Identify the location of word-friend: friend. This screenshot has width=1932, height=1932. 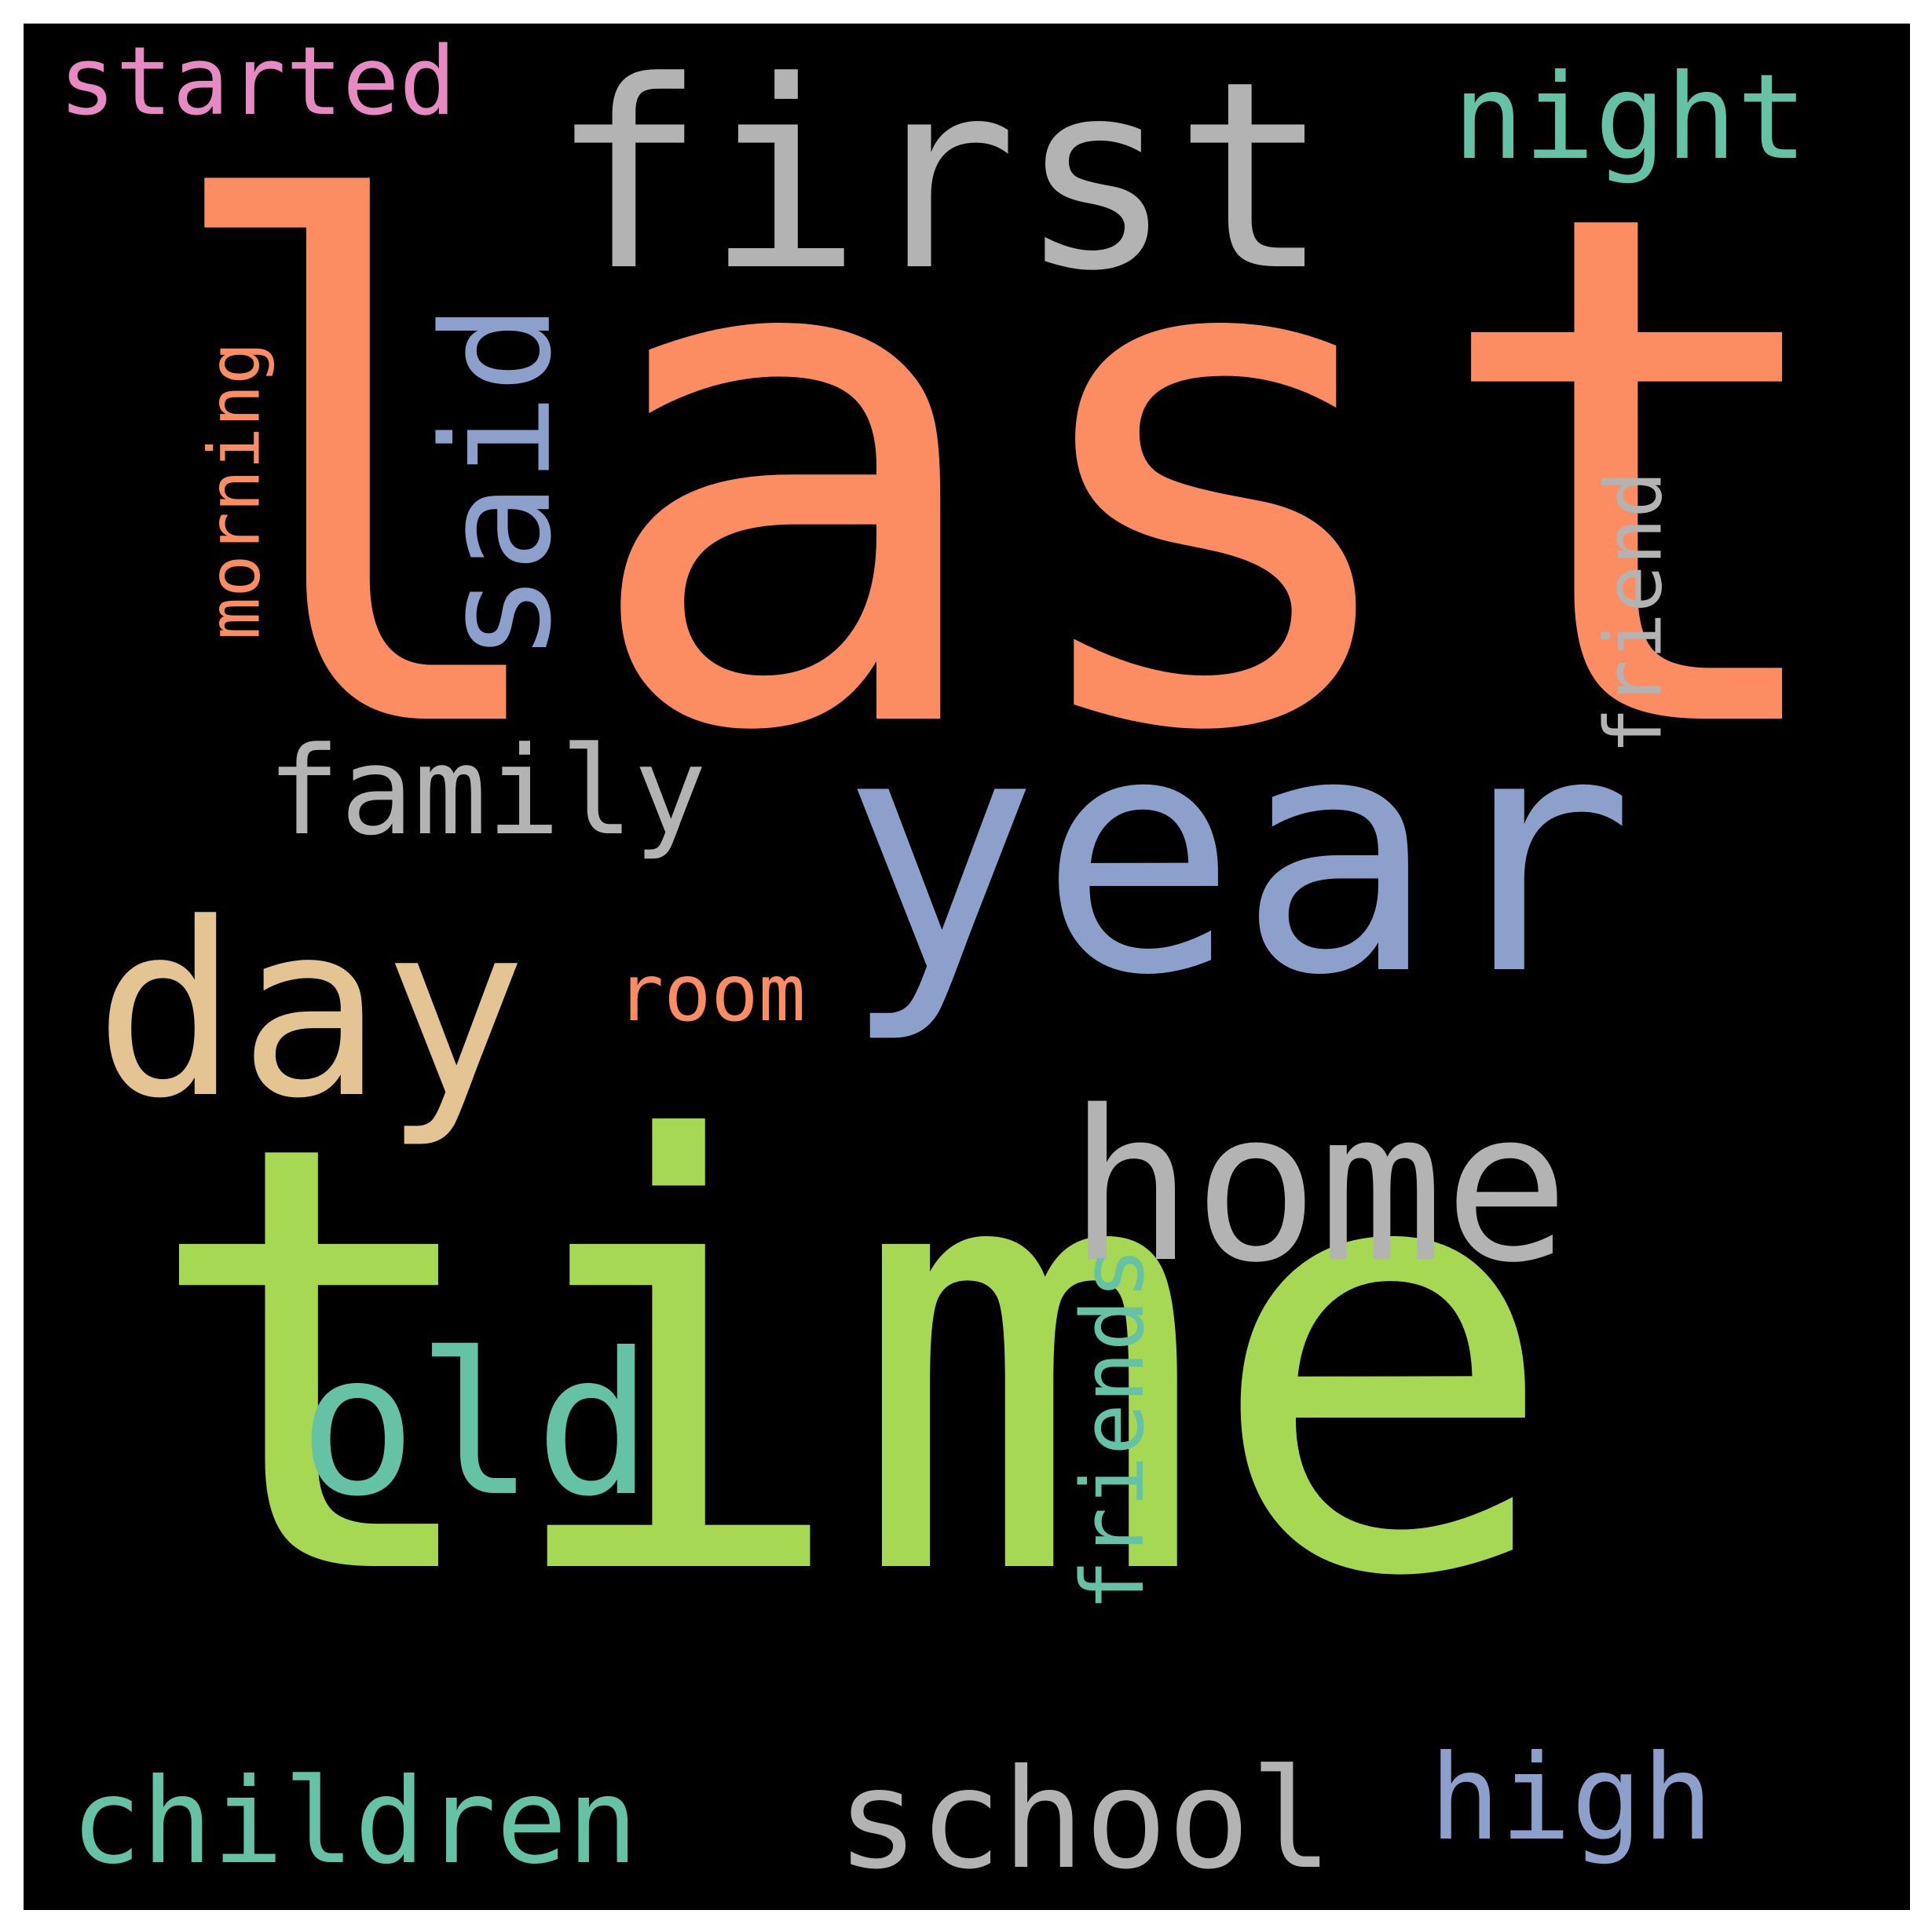
(1633, 612).